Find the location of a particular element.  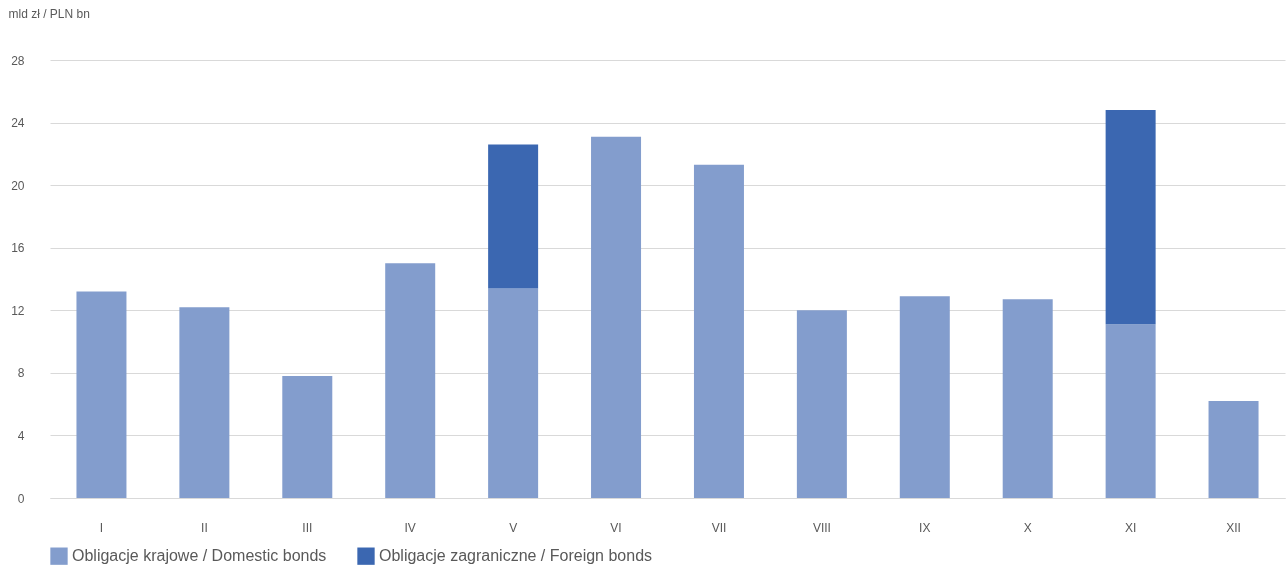

y-tick-label: 24 is located at coordinates (18, 123).